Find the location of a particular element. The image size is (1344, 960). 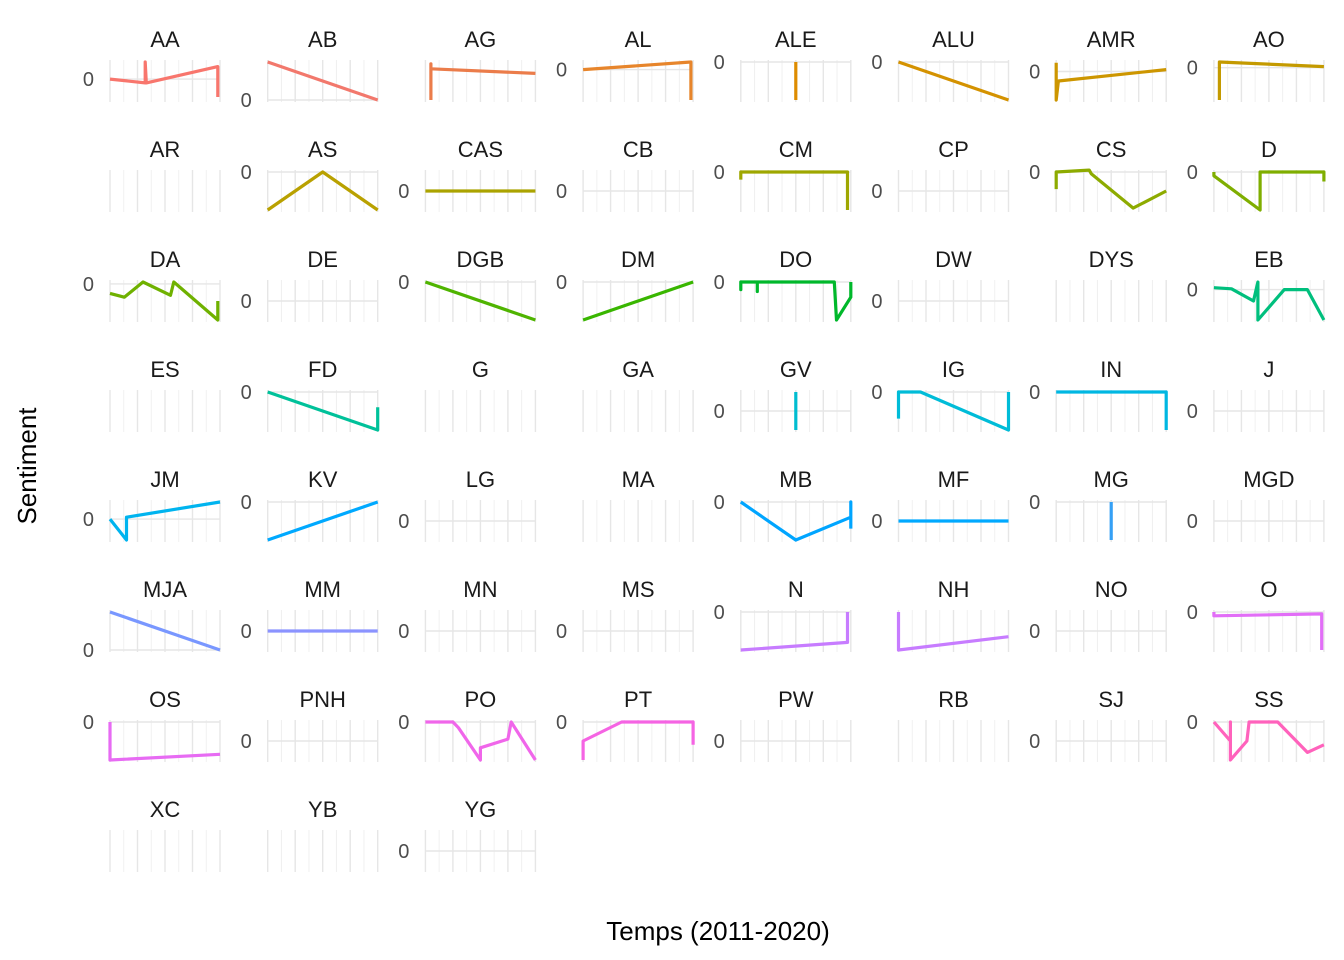

facet-ma: MA is located at coordinates (638, 504).